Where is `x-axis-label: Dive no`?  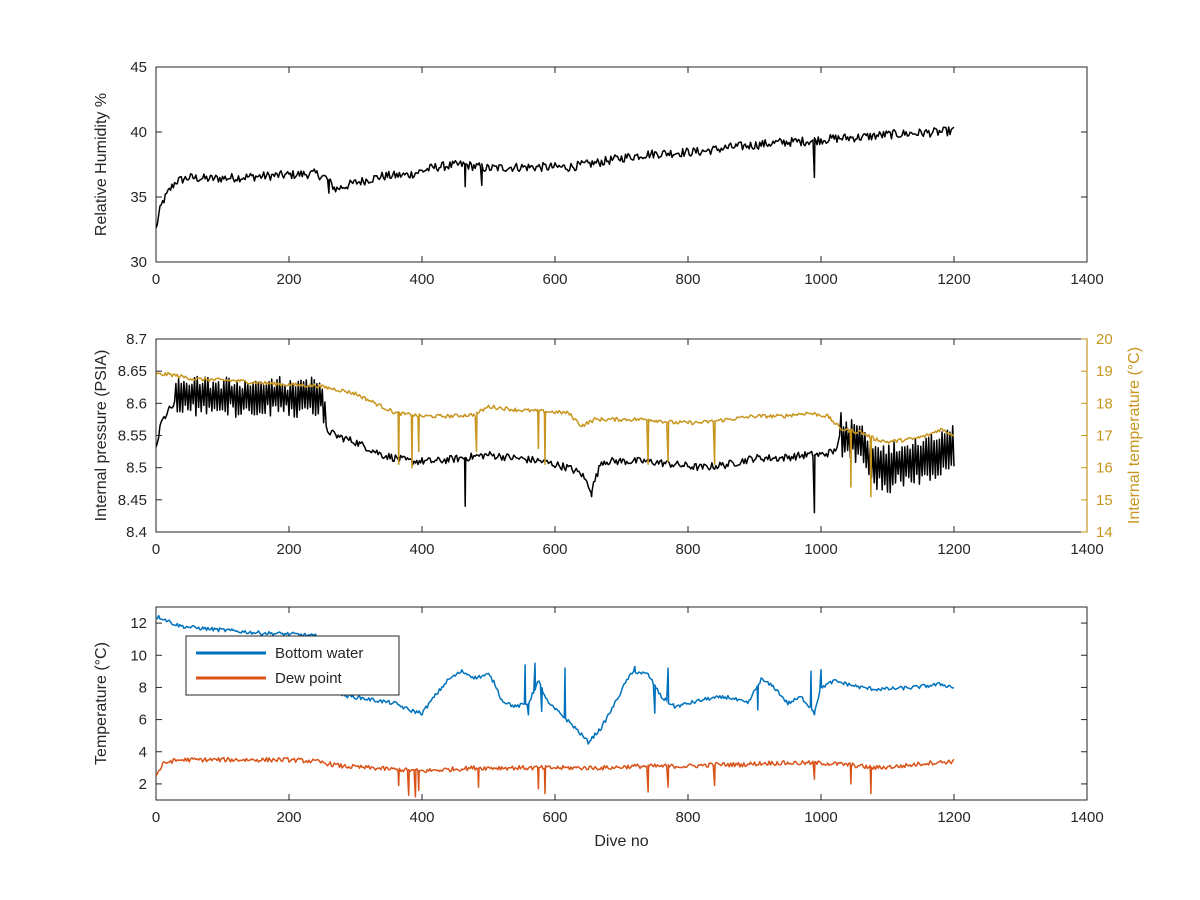 x-axis-label: Dive no is located at coordinates (621, 841).